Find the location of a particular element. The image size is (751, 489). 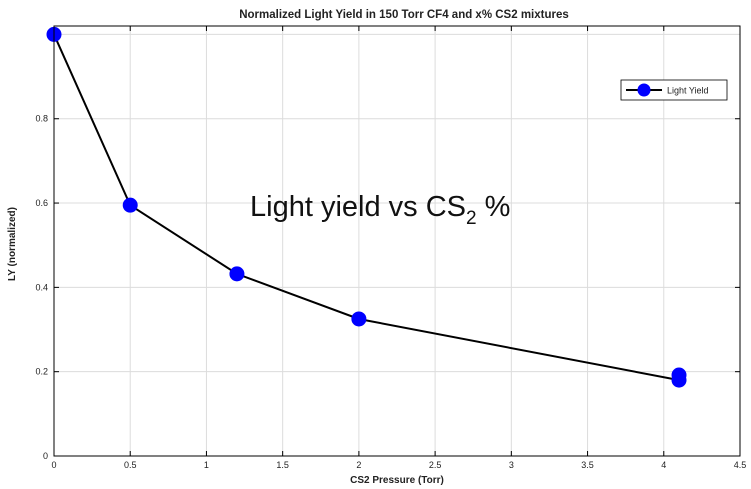

legend: Light Yield is located at coordinates (674, 90).